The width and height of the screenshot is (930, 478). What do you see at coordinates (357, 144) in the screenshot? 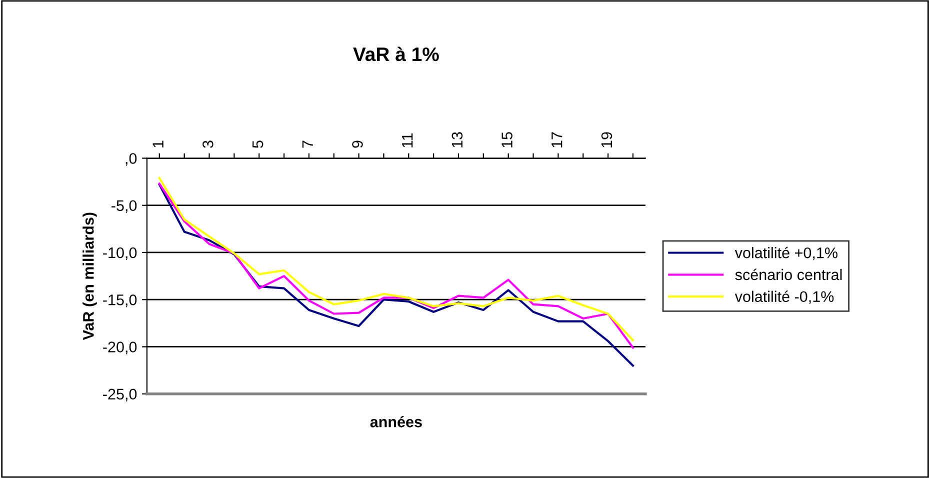
I see `x-tick-label: 9` at bounding box center [357, 144].